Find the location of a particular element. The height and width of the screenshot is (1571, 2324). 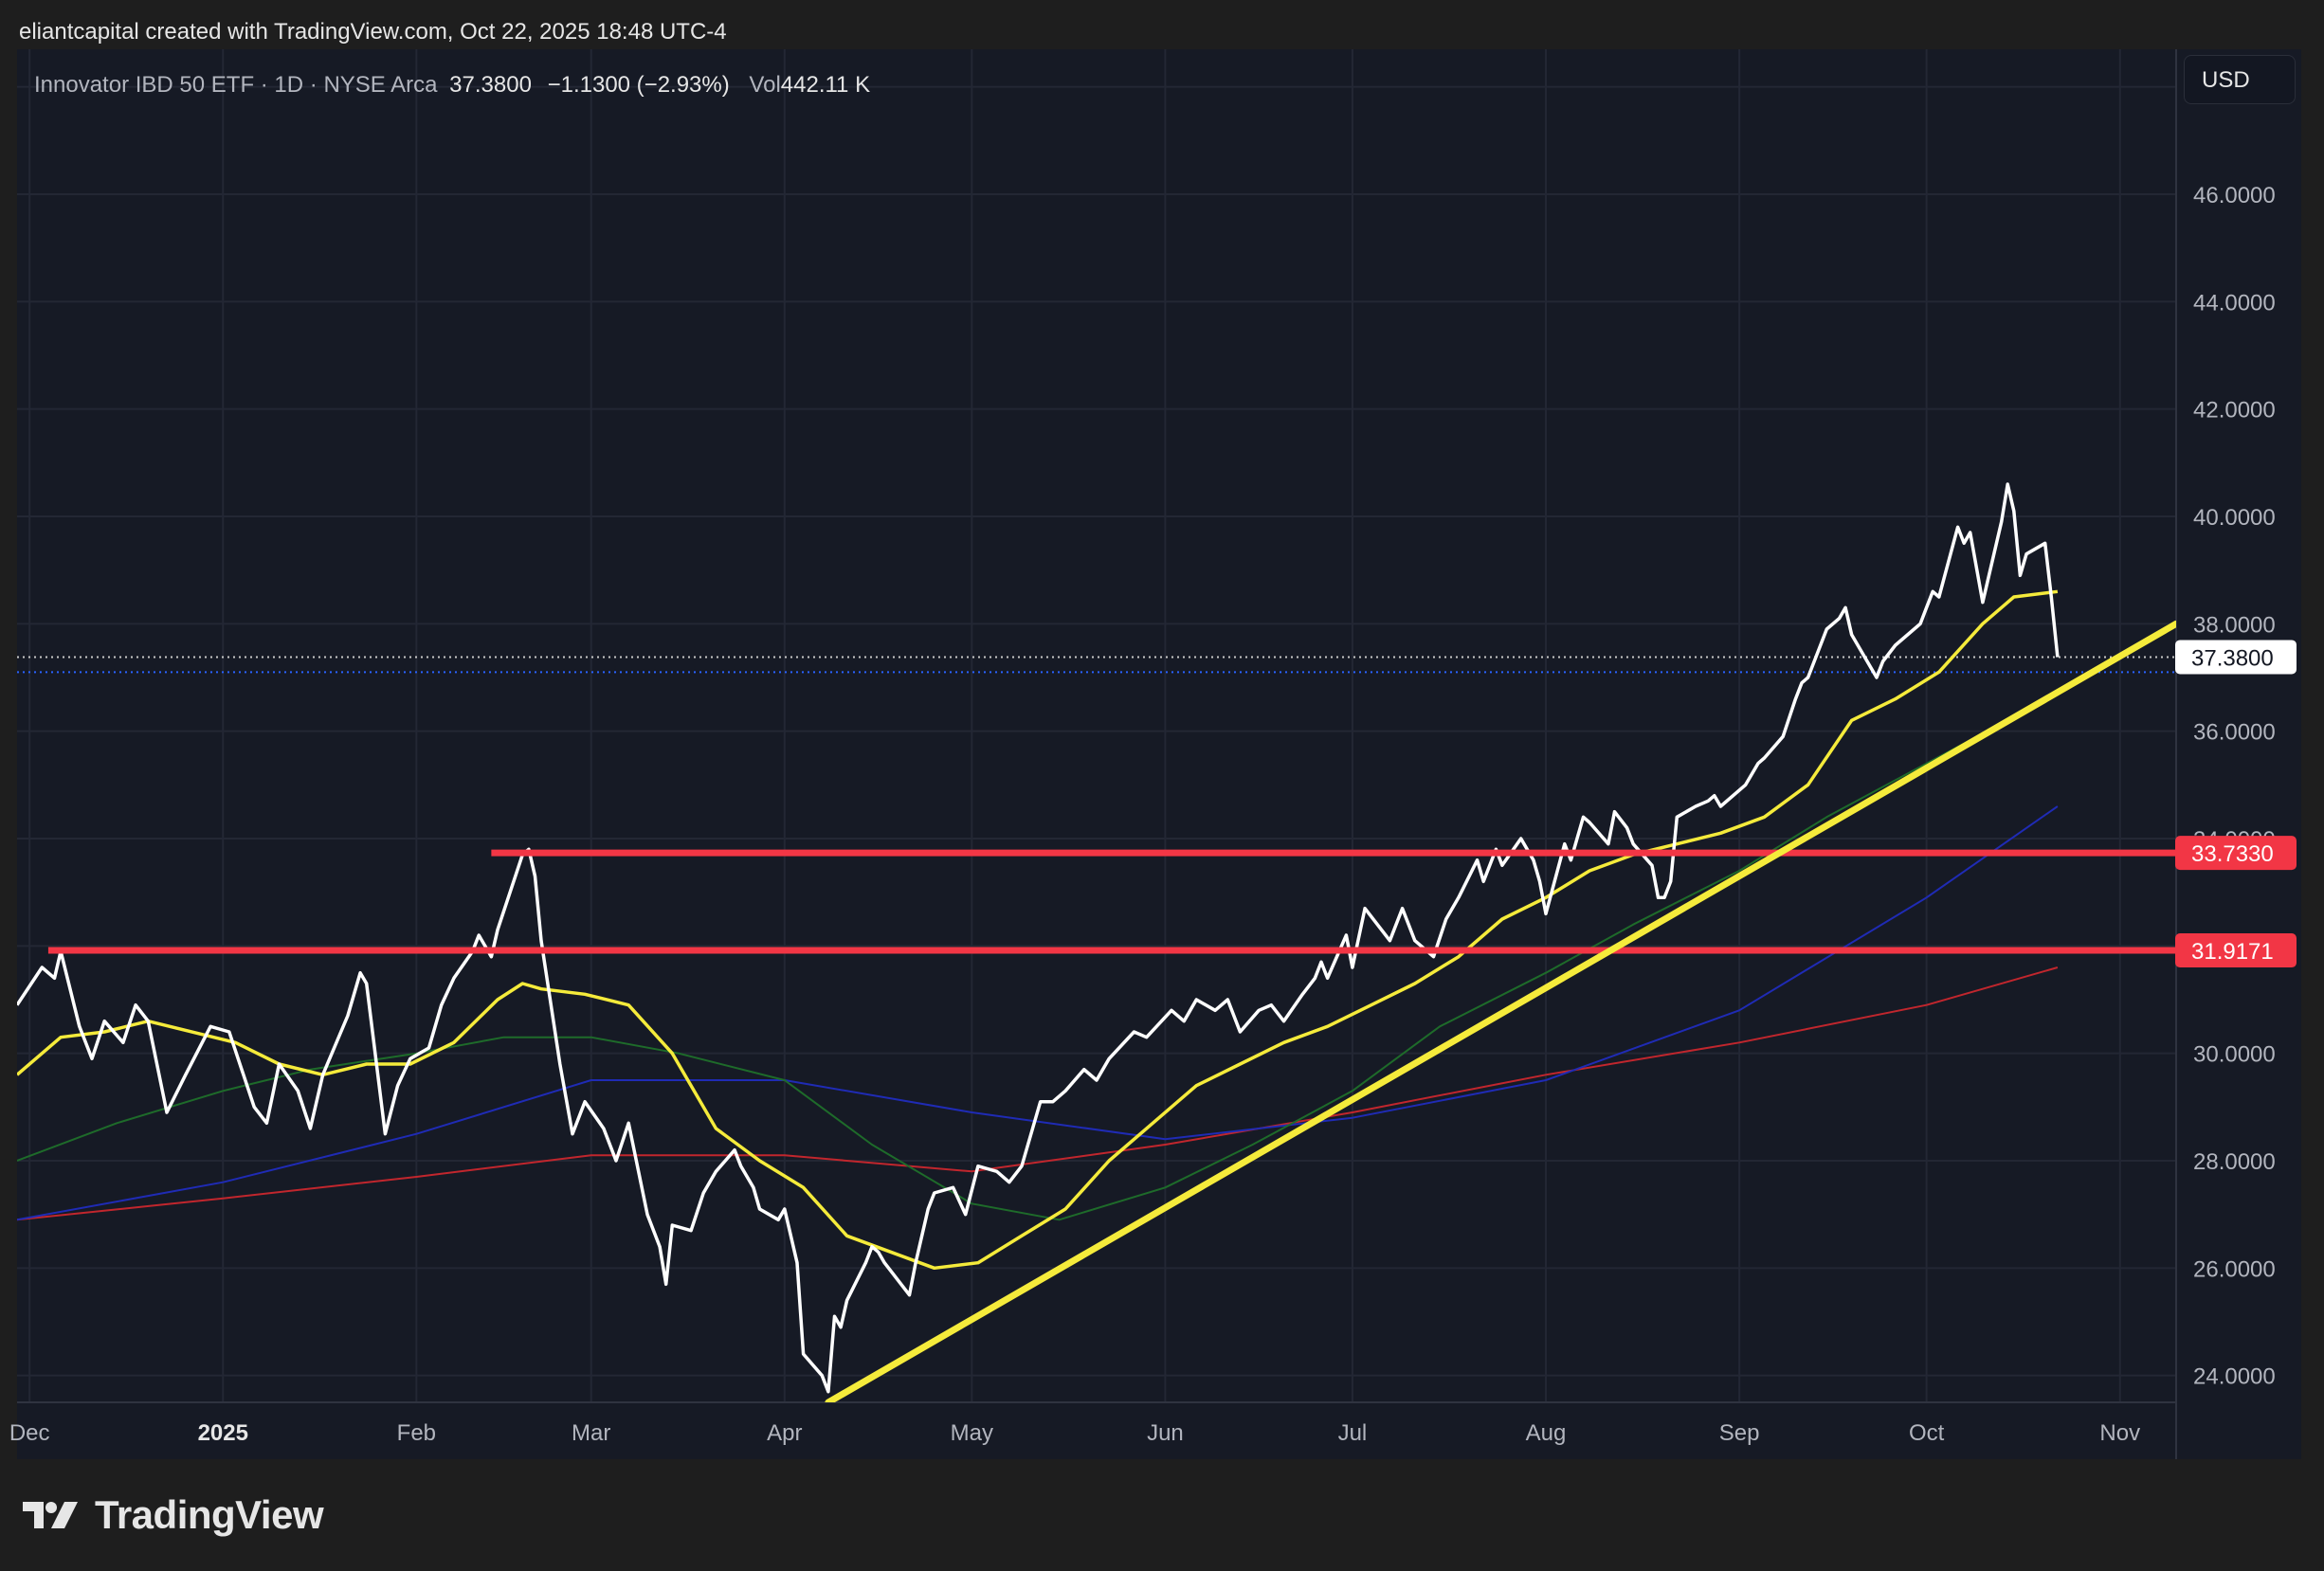

time-axis-tick-label: Jun is located at coordinates (1165, 1433).